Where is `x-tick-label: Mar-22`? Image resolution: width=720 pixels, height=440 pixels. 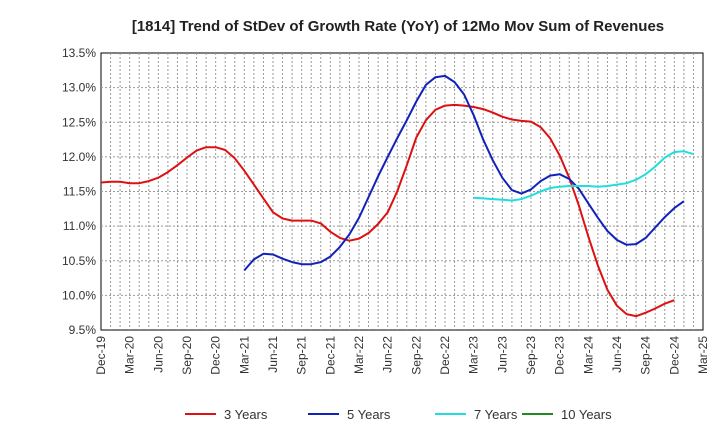
x-tick-label: Mar-22 is located at coordinates (359, 355).